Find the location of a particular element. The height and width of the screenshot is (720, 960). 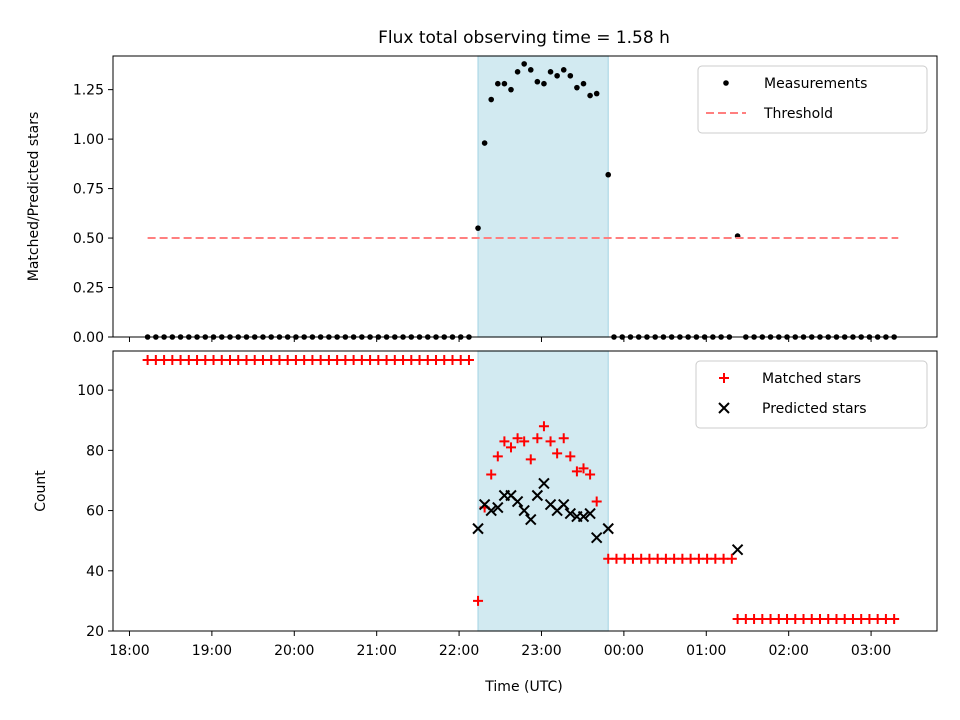

y-tick-label: 1.00 is located at coordinates (88, 140).